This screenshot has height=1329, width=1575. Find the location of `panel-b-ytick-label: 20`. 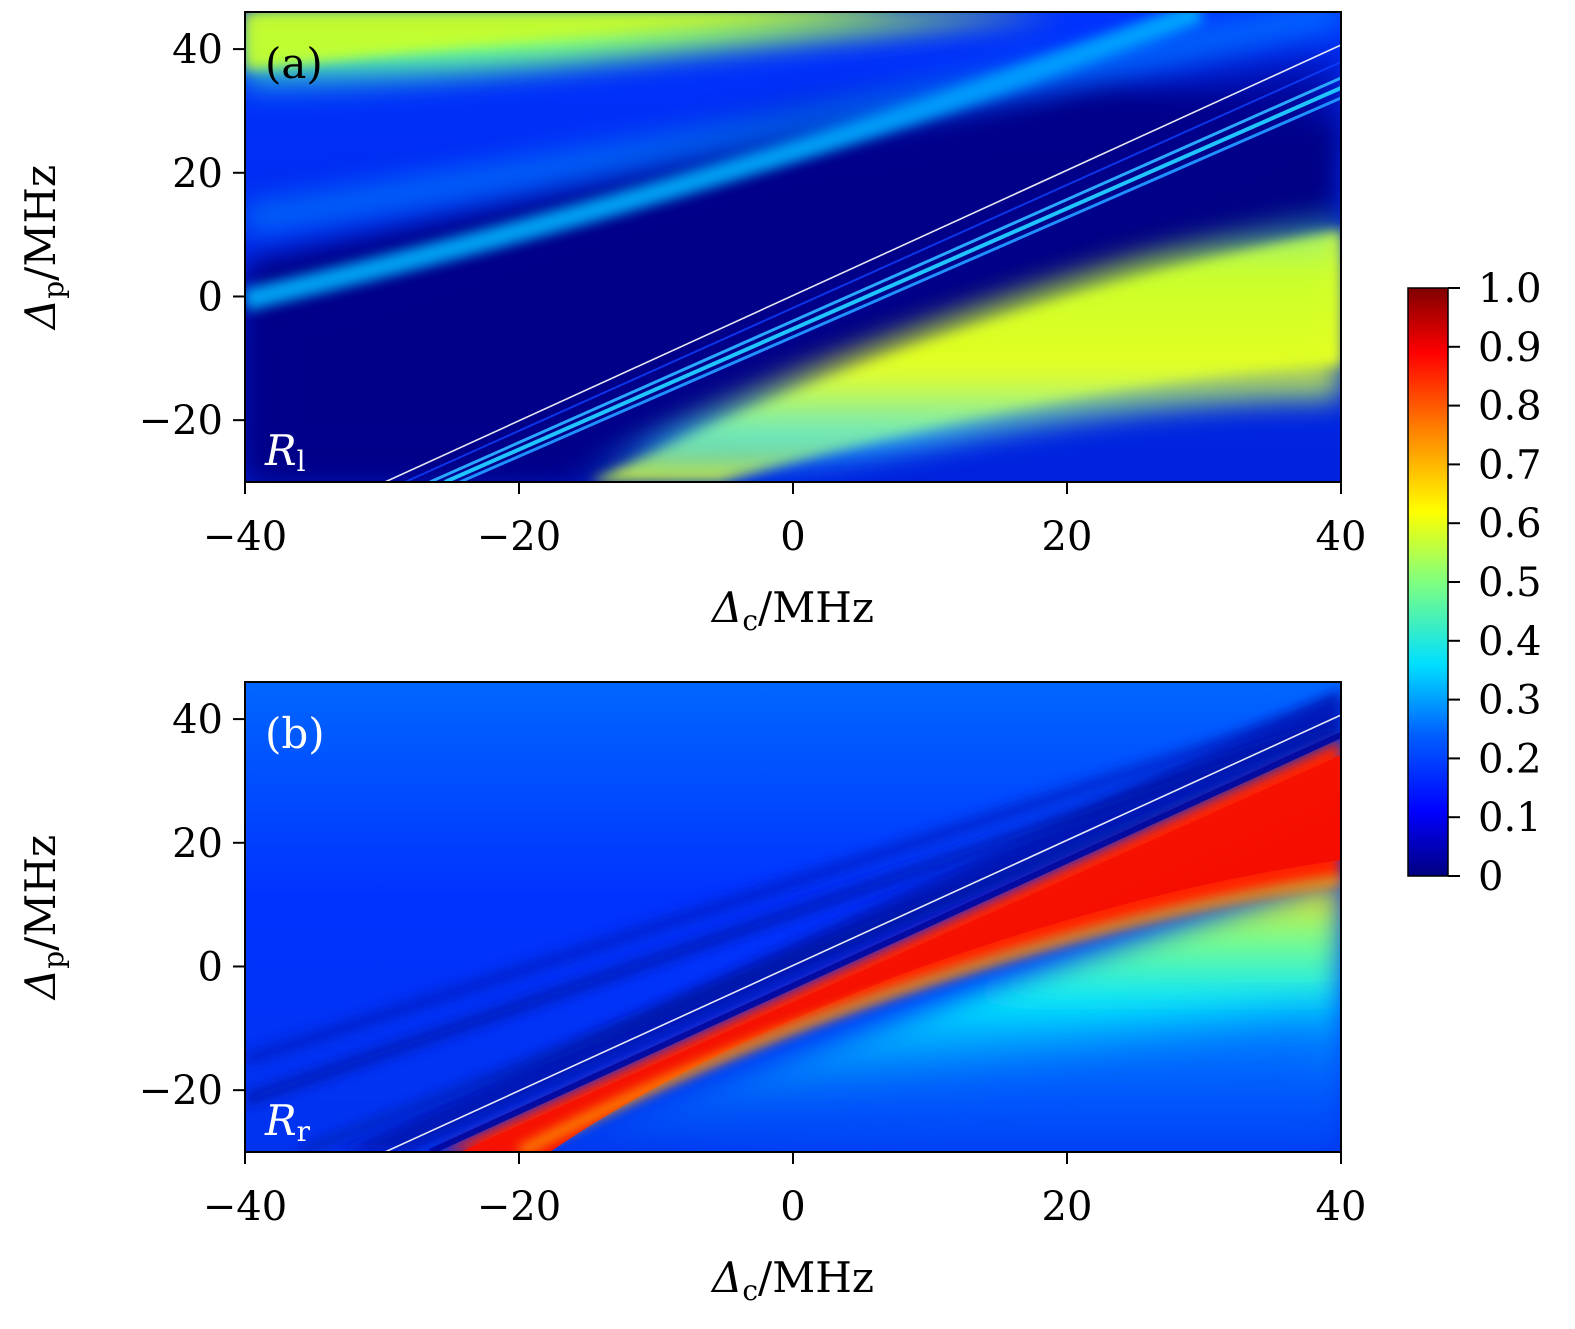

panel-b-ytick-label: 20 is located at coordinates (197, 844).